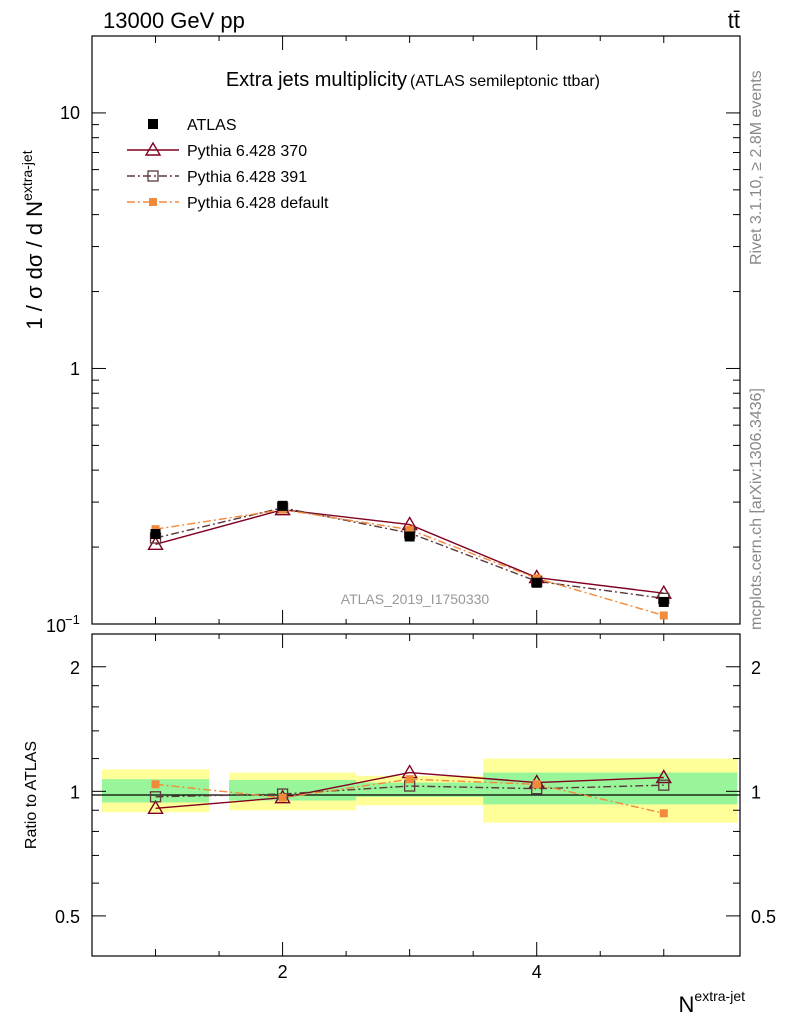 This screenshot has height=1024, width=786. Describe the element at coordinates (34, 265) in the screenshot. I see `y-axis-label-main: 1 / σ dσ / d N` at that location.